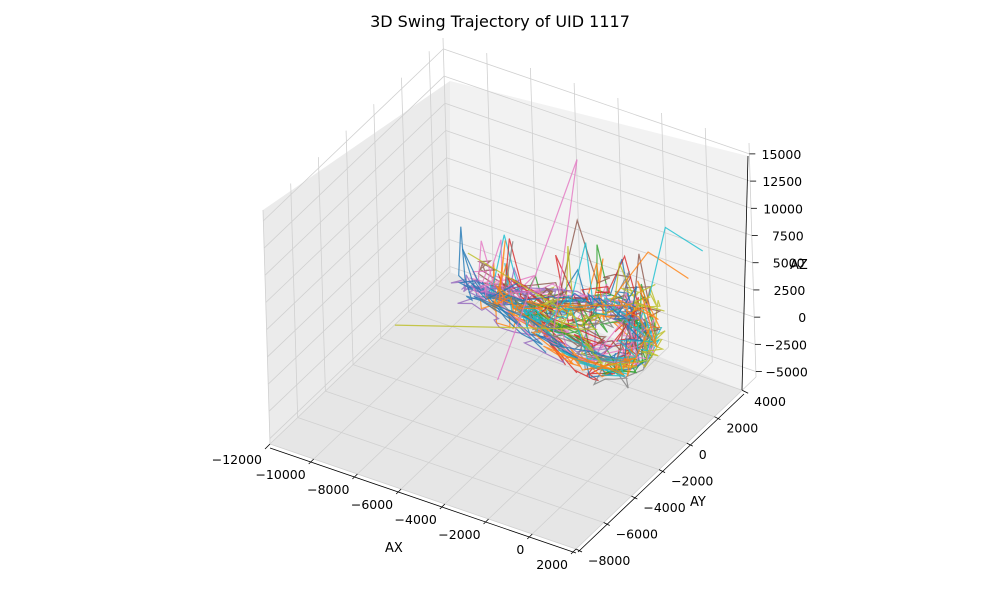  Describe the element at coordinates (500, 21) in the screenshot. I see `chart-title: 3D Swing Trajectory of UID 1117` at that location.